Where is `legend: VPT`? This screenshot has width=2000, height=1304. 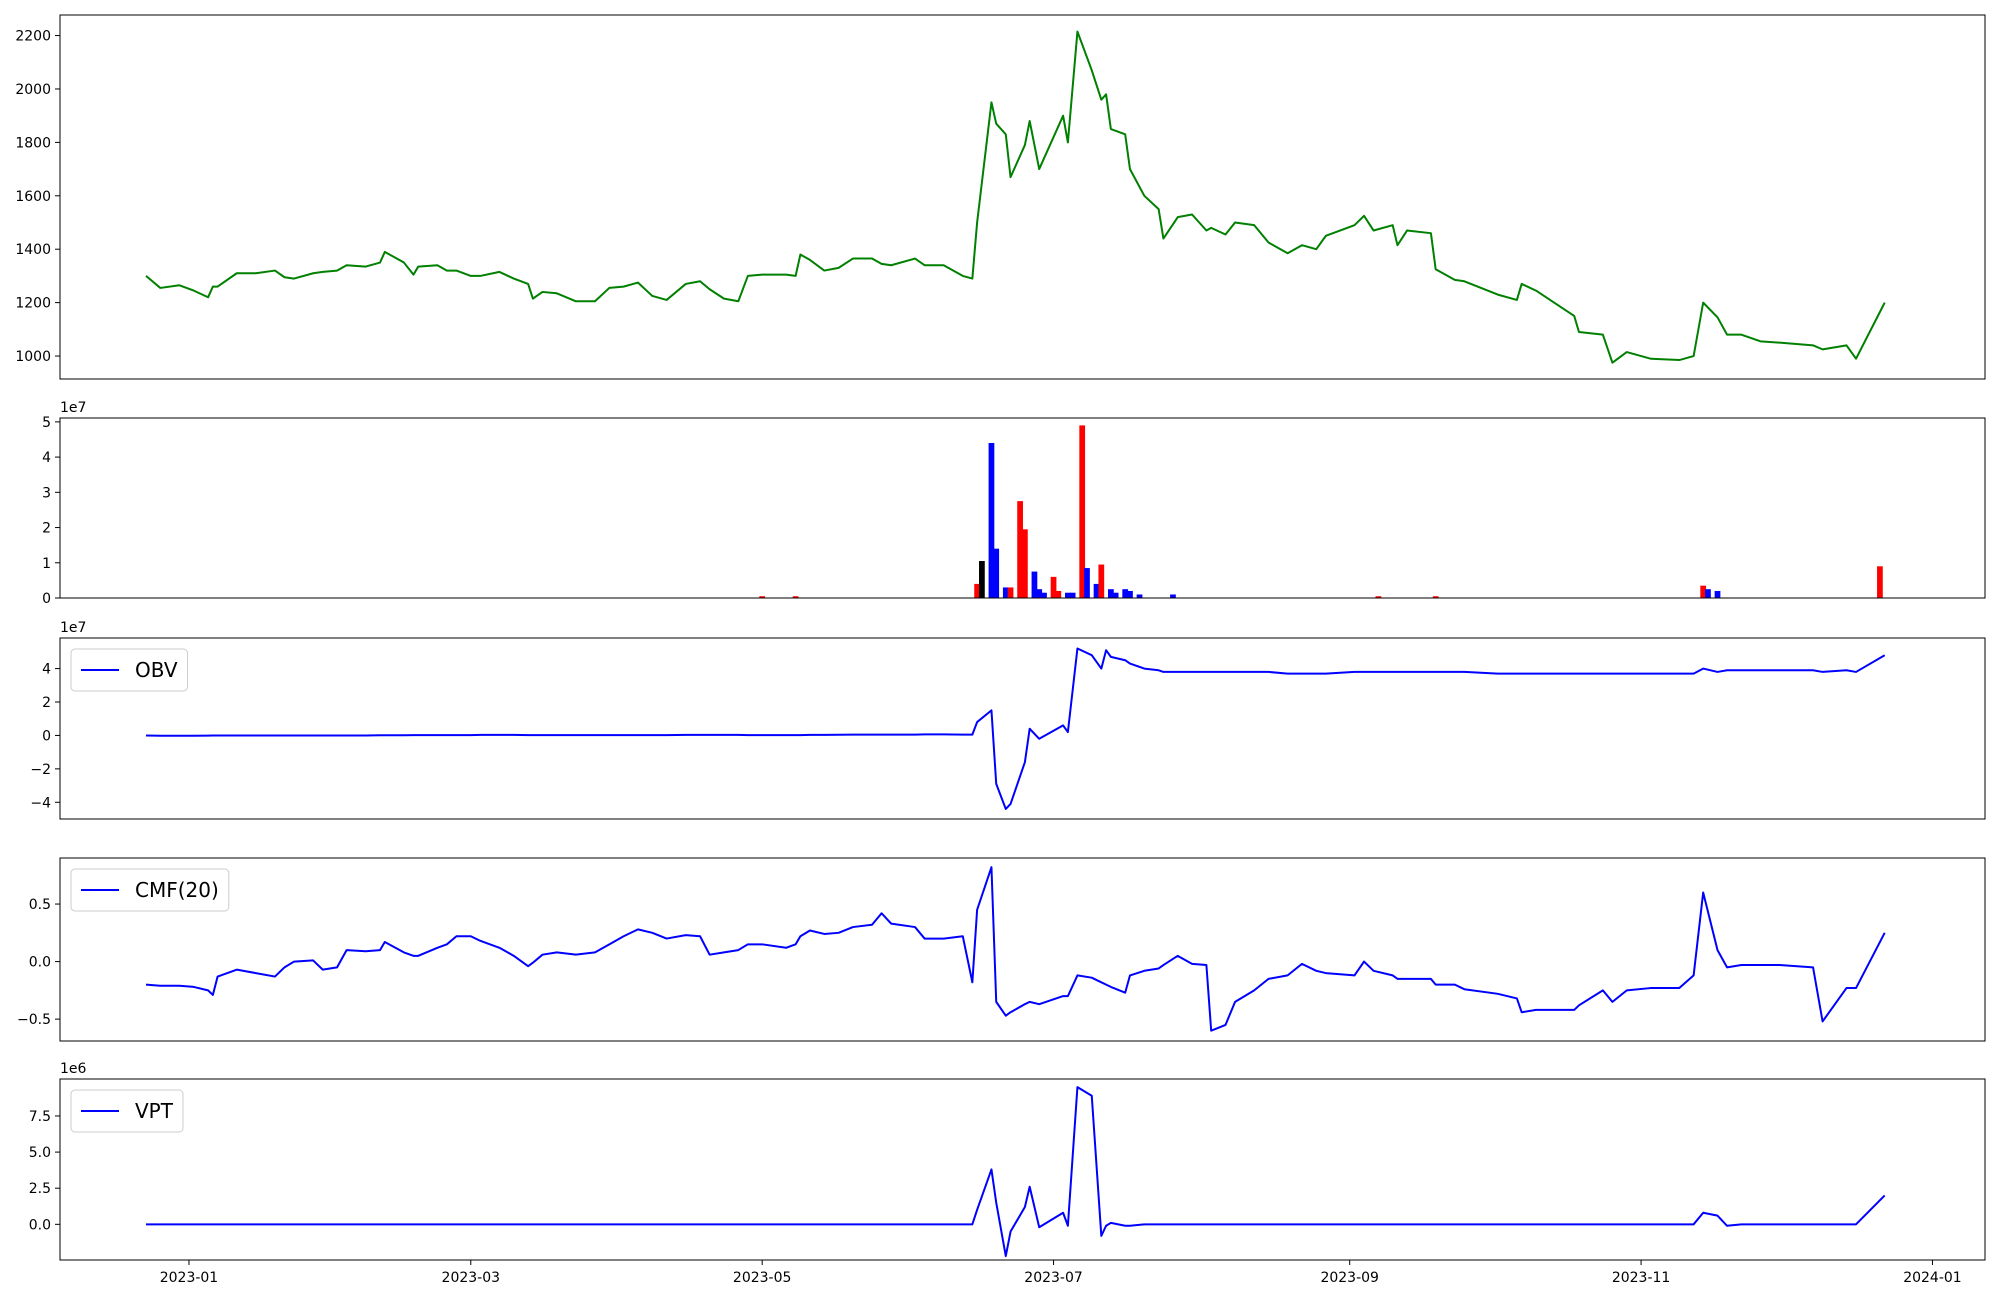
legend: VPT is located at coordinates (127, 1111).